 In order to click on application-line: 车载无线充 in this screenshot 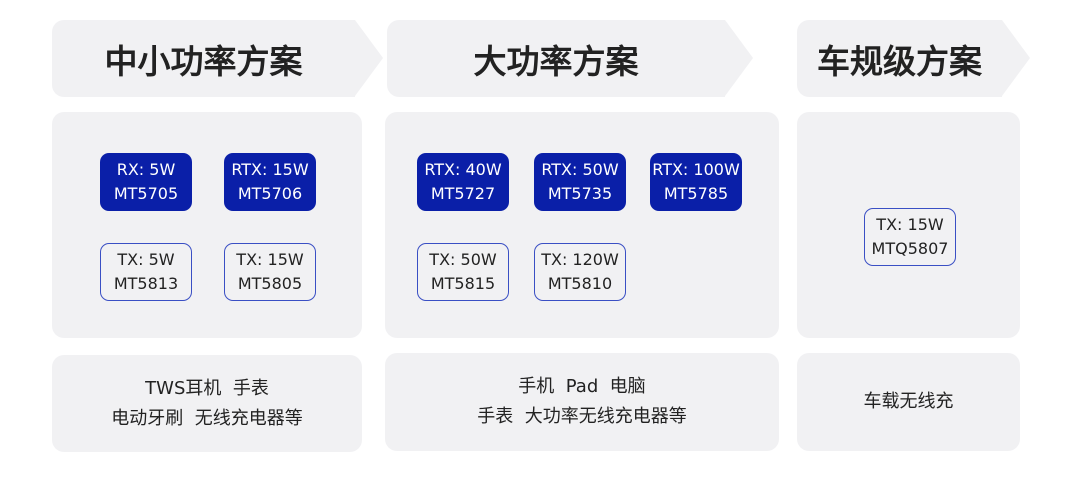, I will do `click(908, 401)`.